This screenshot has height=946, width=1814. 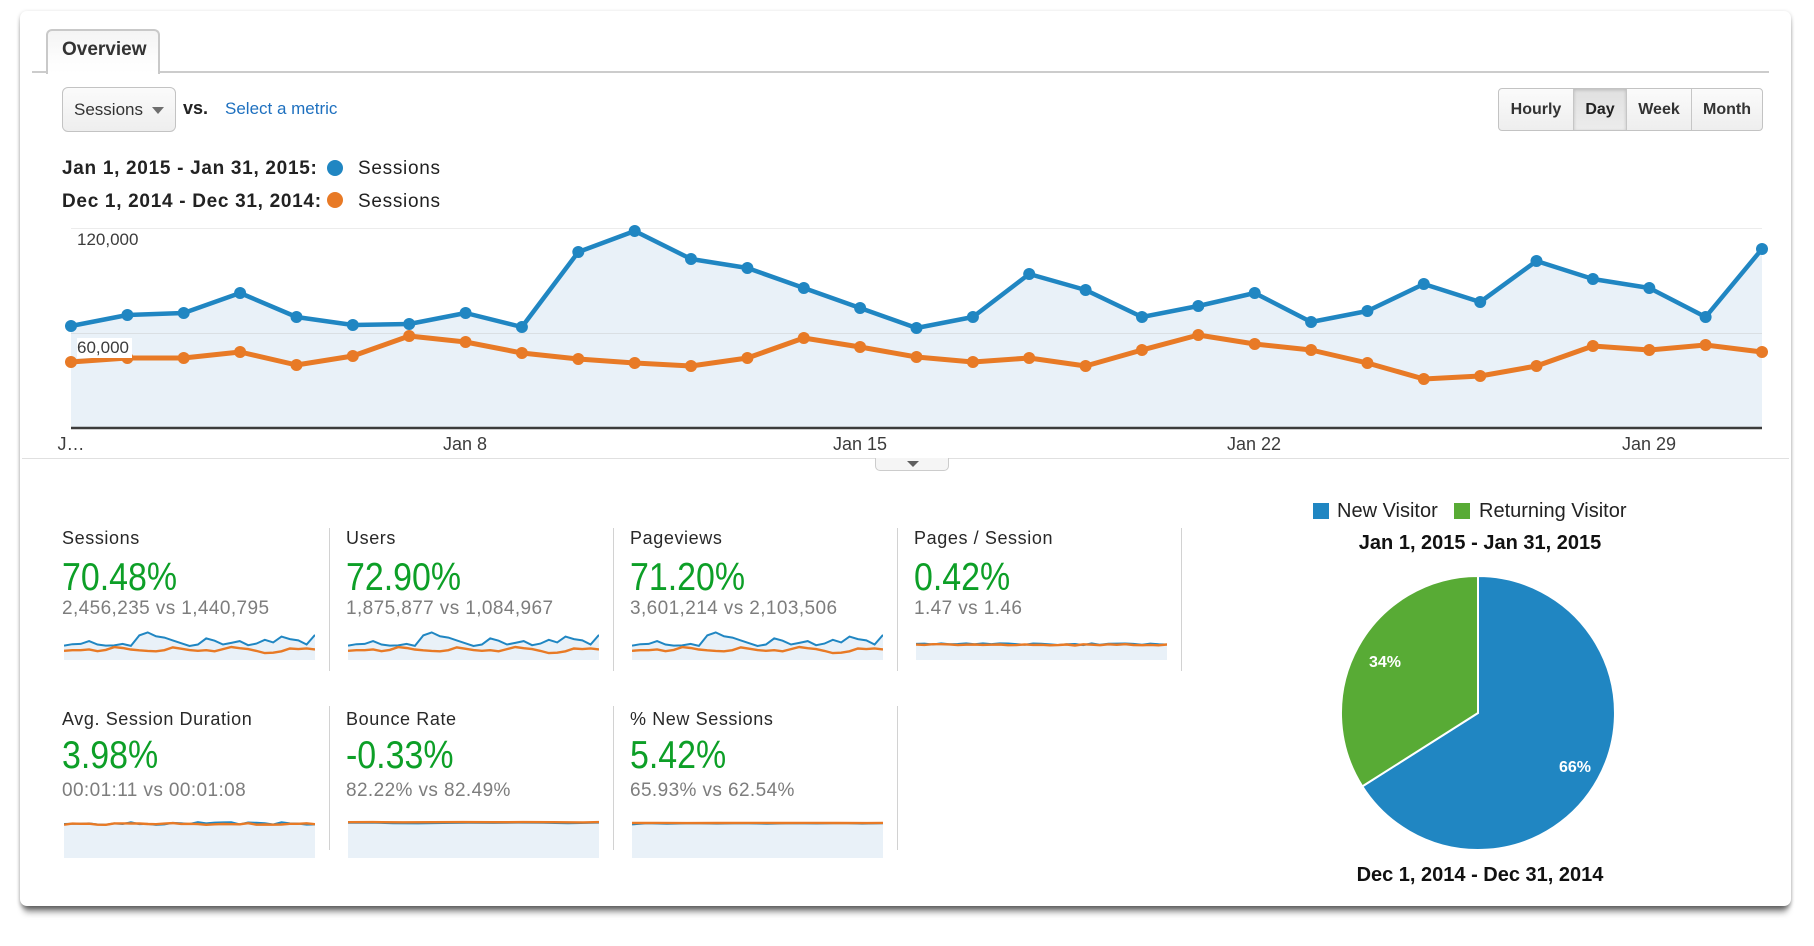 I want to click on svg-text: 34%, so click(x=1385, y=662).